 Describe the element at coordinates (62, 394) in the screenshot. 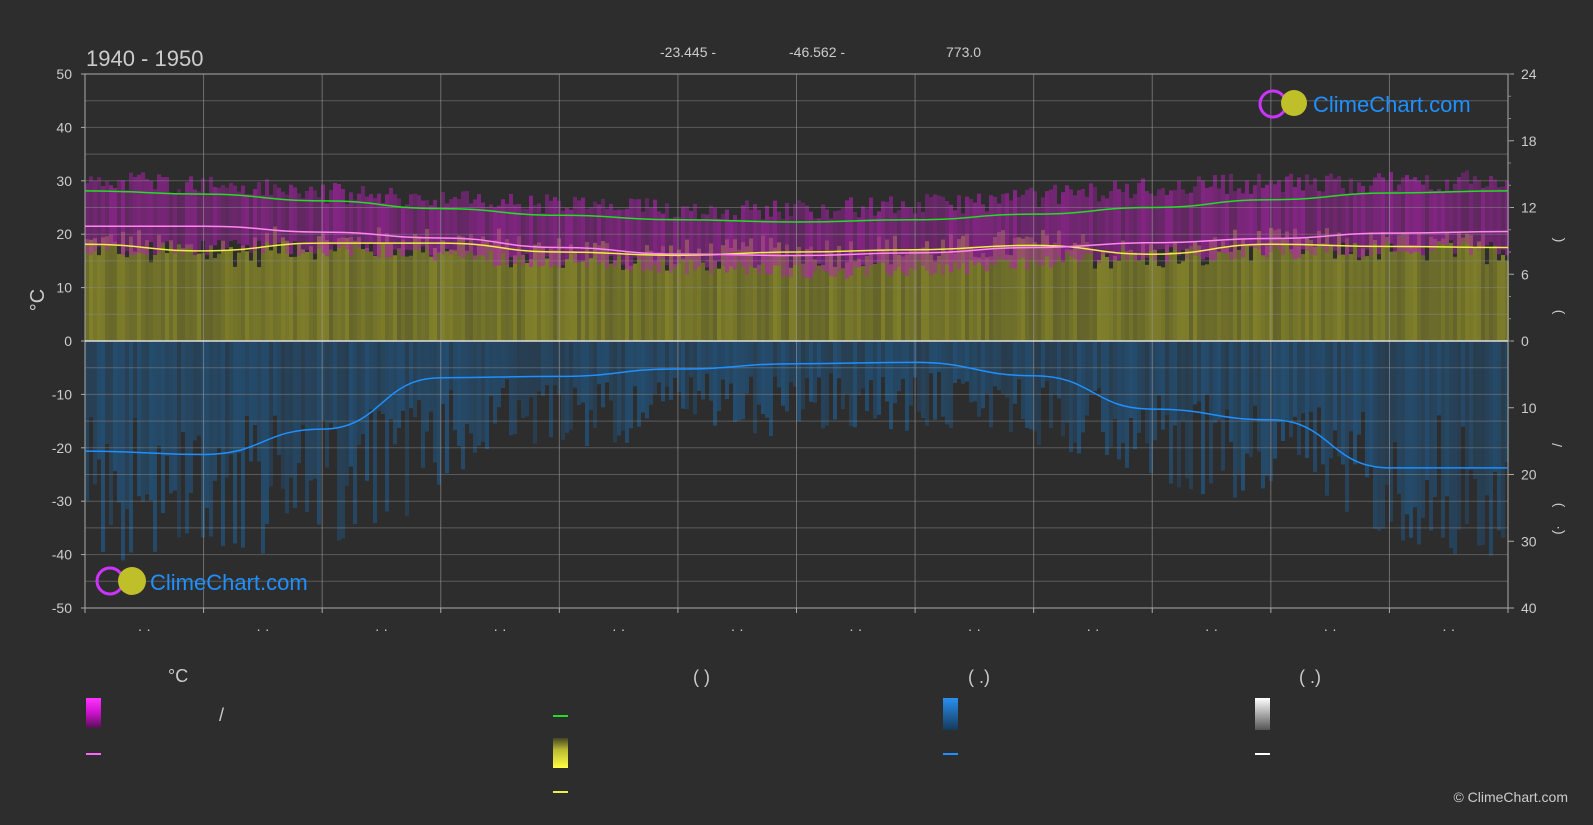

I see `y-tick-label: -10` at that location.